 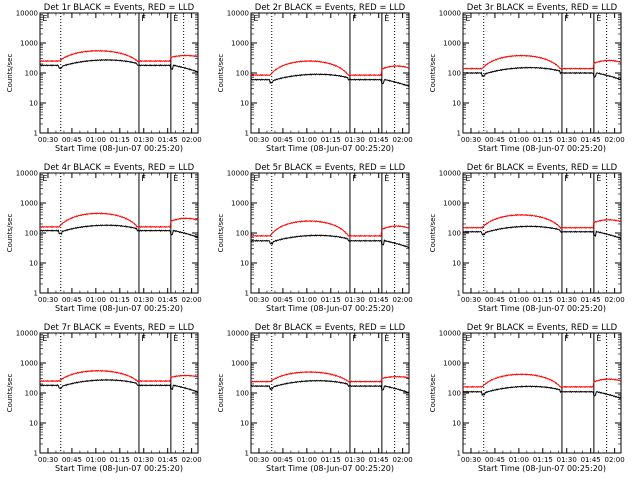 What do you see at coordinates (330, 328) in the screenshot?
I see `panel-title: Det 8r BLACK = Events, RED = LLD` at bounding box center [330, 328].